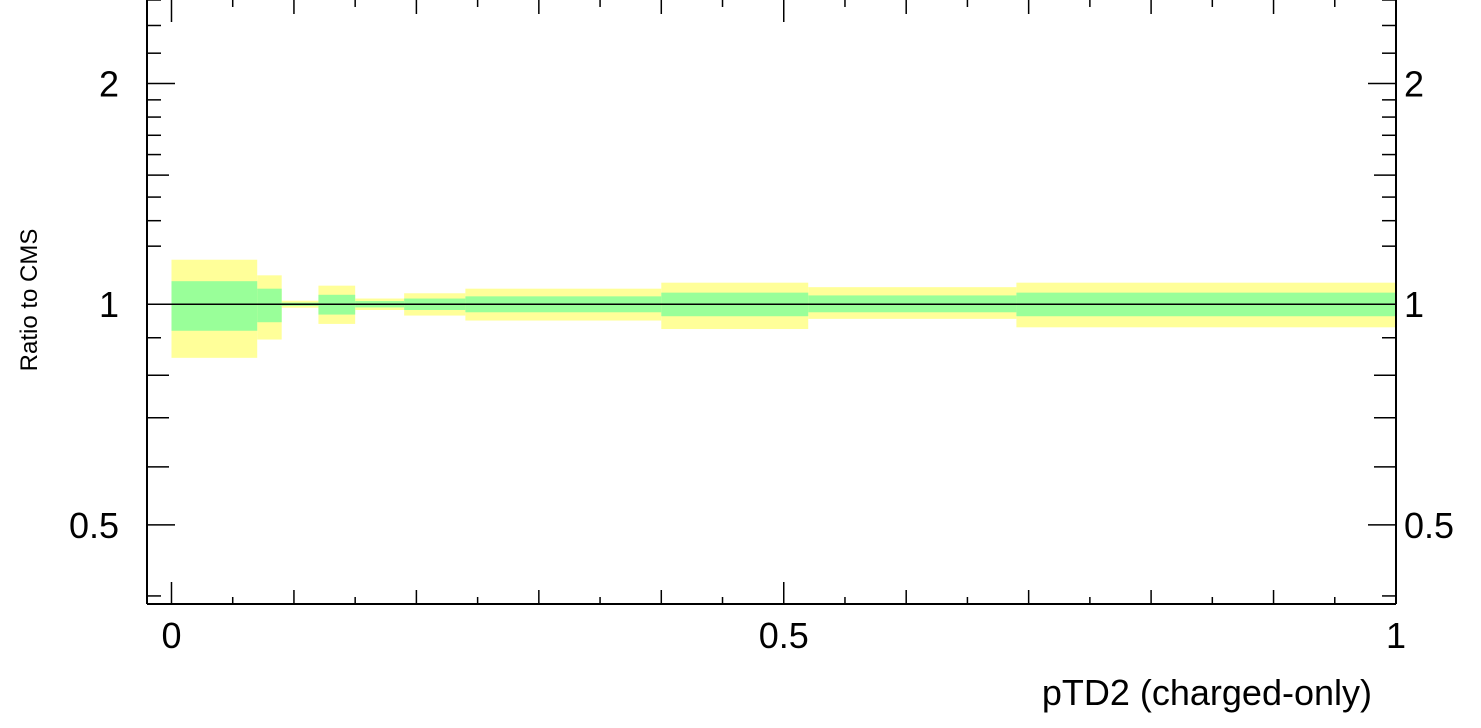  I want to click on y-tick-label-right-0: 0.5, so click(1429, 525).